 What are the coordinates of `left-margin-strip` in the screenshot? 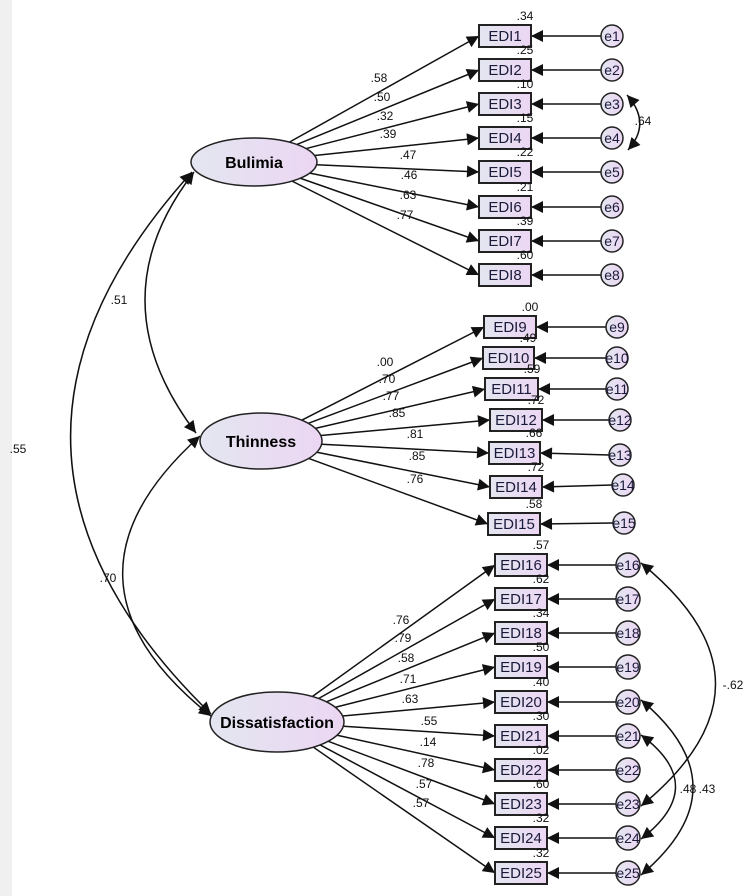 It's located at (6, 448).